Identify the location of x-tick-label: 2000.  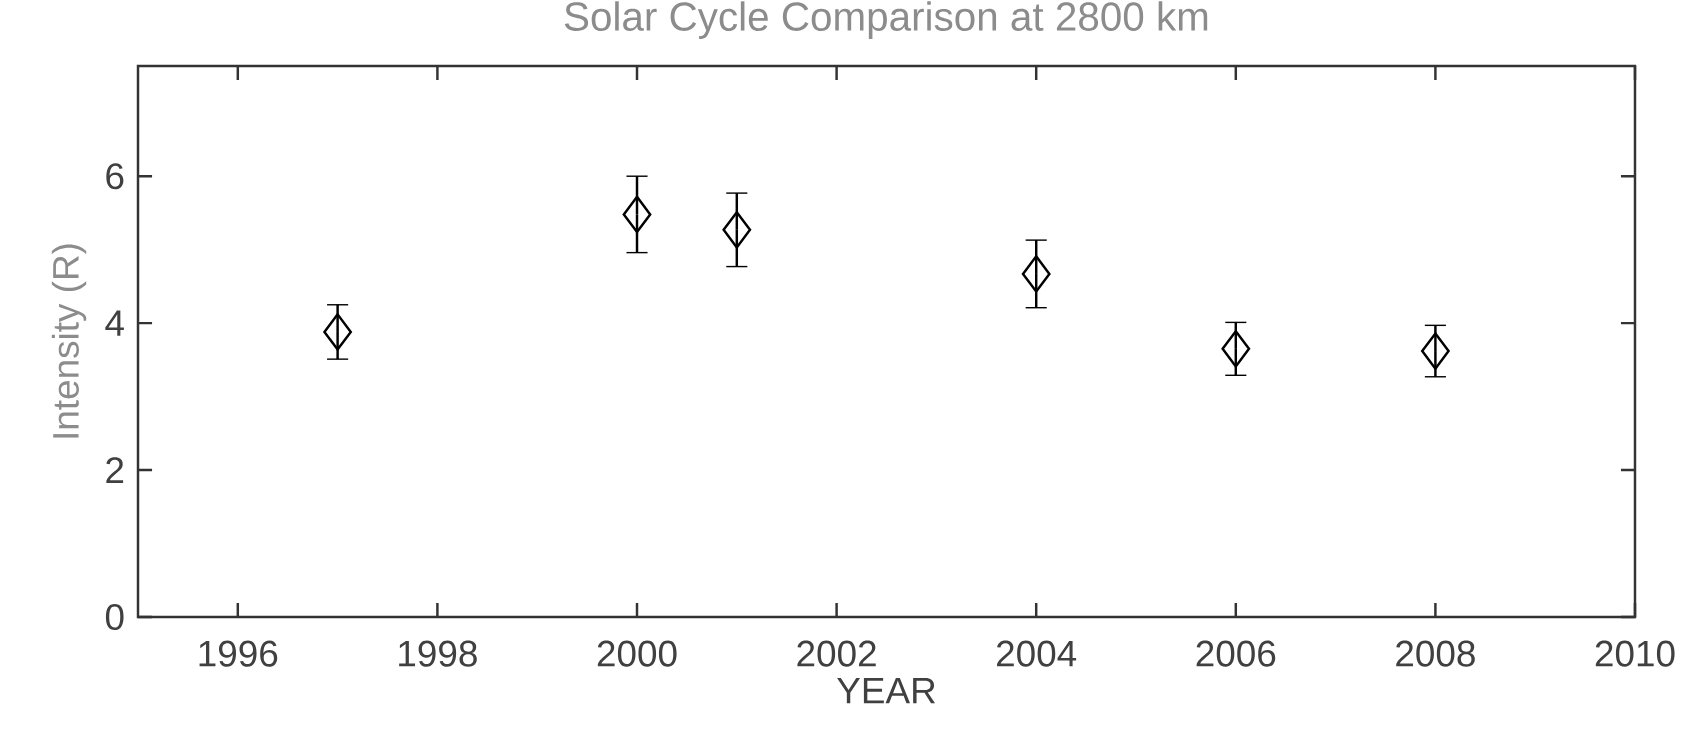
(637, 653).